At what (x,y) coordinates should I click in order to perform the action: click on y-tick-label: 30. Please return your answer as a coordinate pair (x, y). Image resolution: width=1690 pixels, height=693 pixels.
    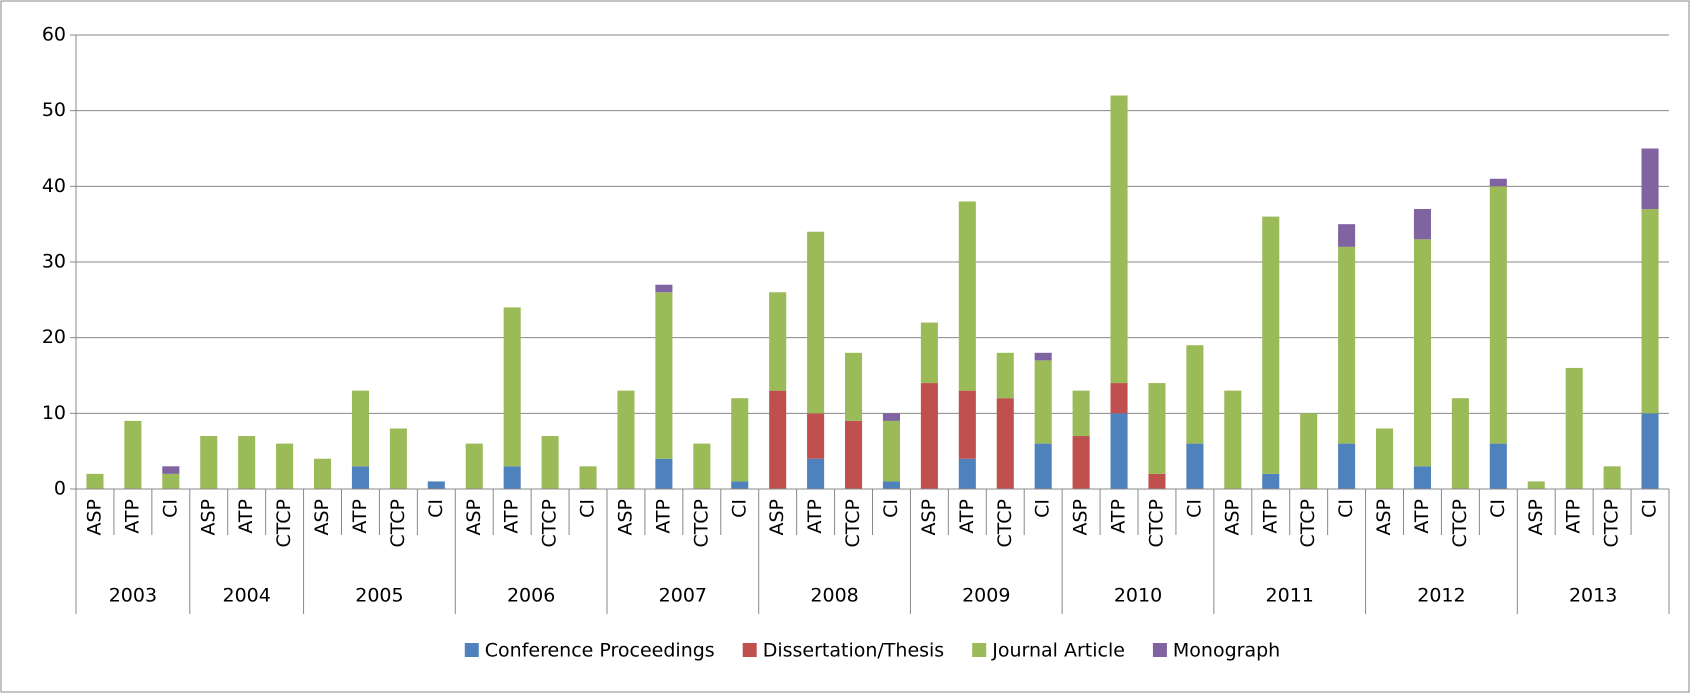
    Looking at the image, I should click on (54, 262).